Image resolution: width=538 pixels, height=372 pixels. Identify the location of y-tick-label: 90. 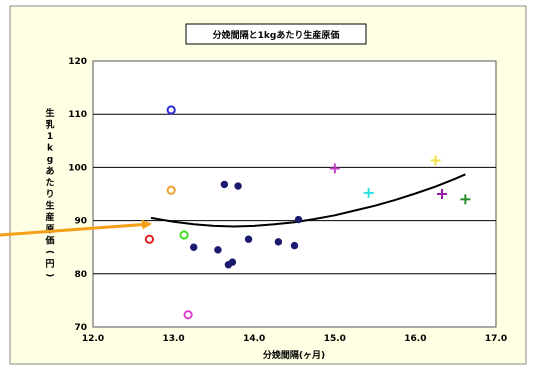
(80, 222).